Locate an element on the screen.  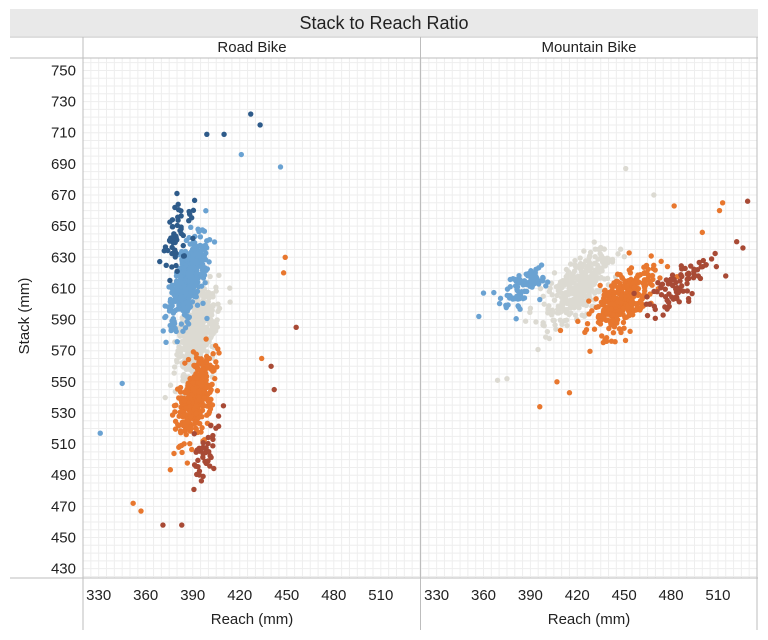
y-tick-label: 570 is located at coordinates (63, 351).